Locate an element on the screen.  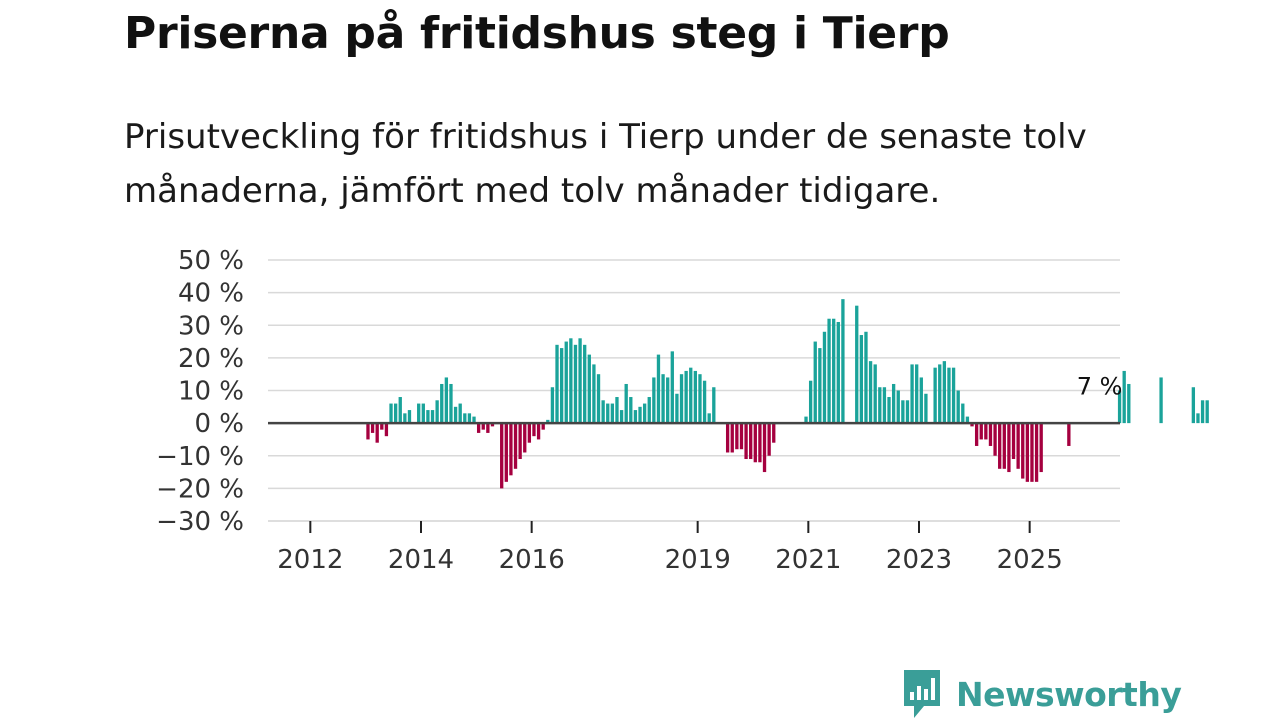
y-tick-label: −10 % is located at coordinates (200, 457).